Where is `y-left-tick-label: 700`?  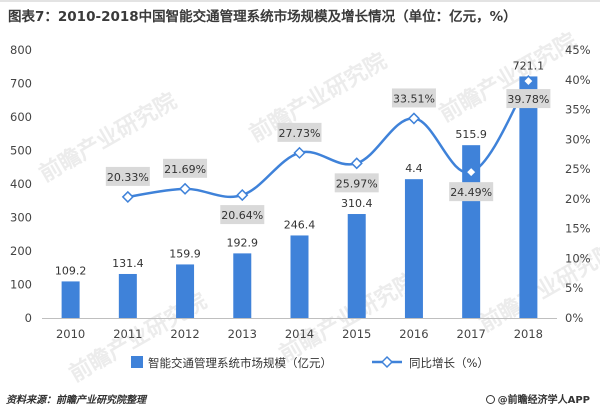 y-left-tick-label: 700 is located at coordinates (21, 84).